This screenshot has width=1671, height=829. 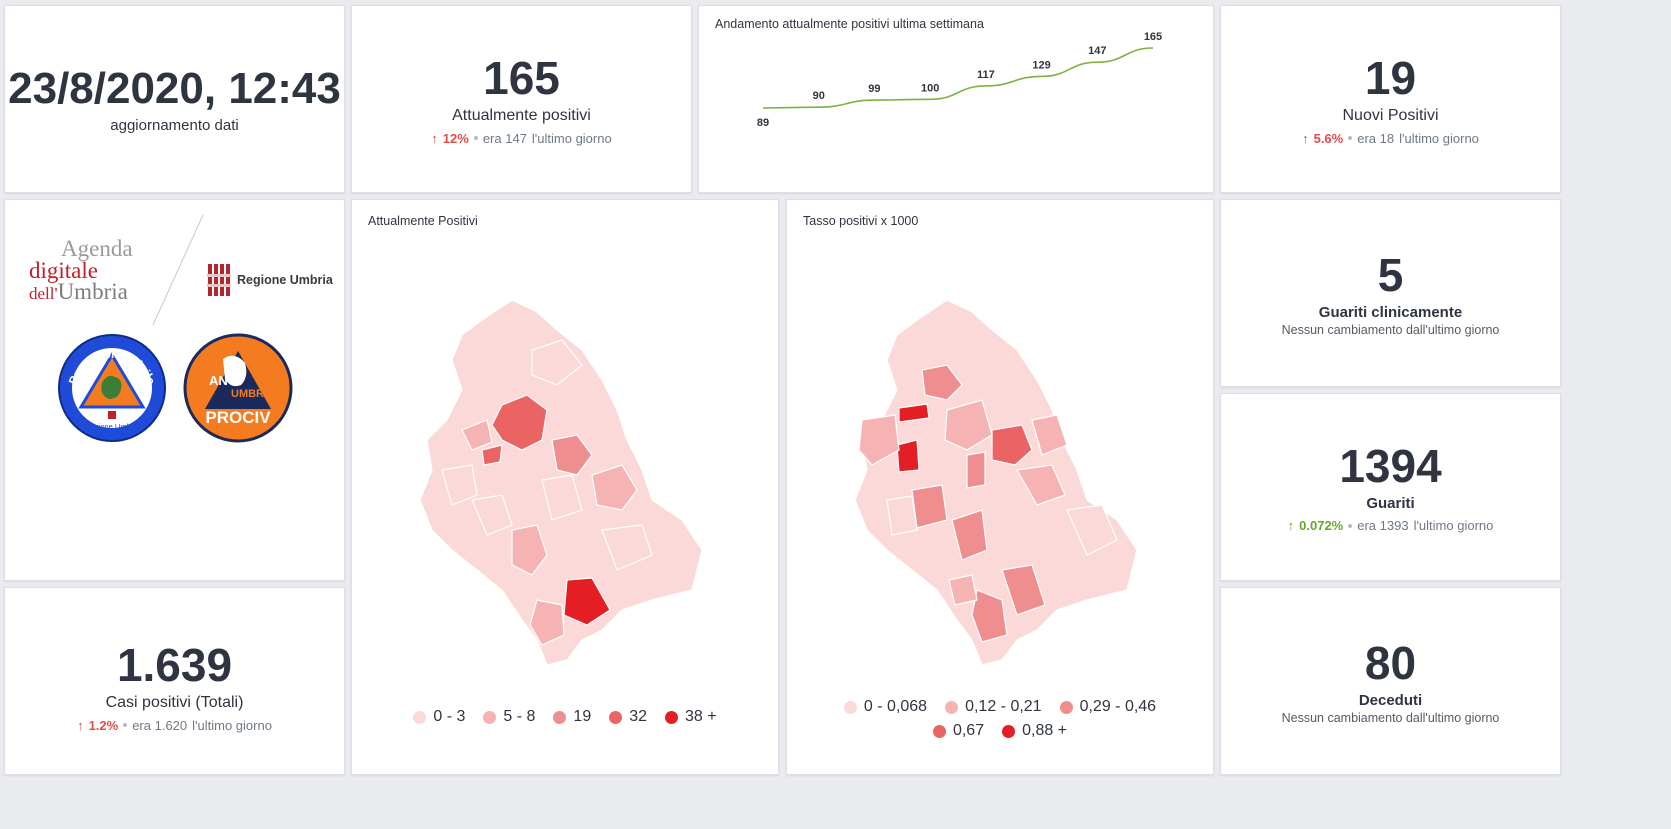 I want to click on legend-label: 0,67, so click(x=968, y=730).